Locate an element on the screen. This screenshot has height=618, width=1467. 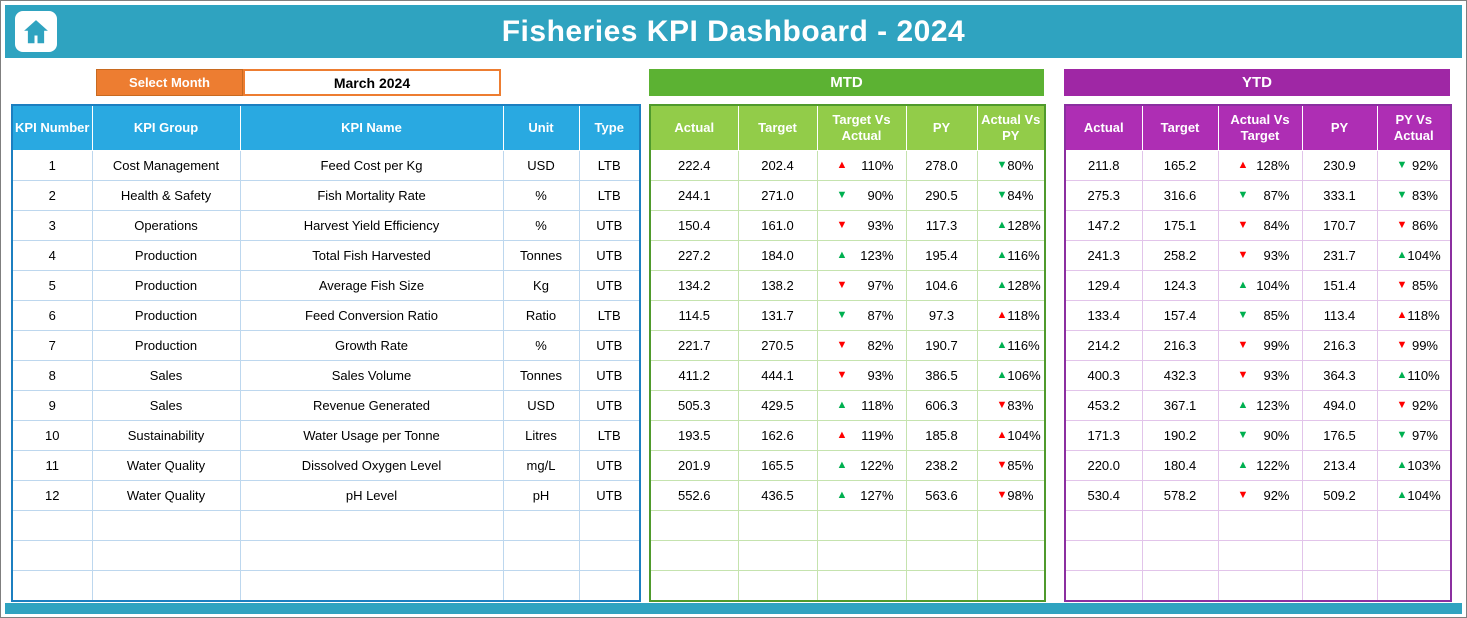
kpi-name-cell: Average Fish Size is located at coordinates (371, 285).